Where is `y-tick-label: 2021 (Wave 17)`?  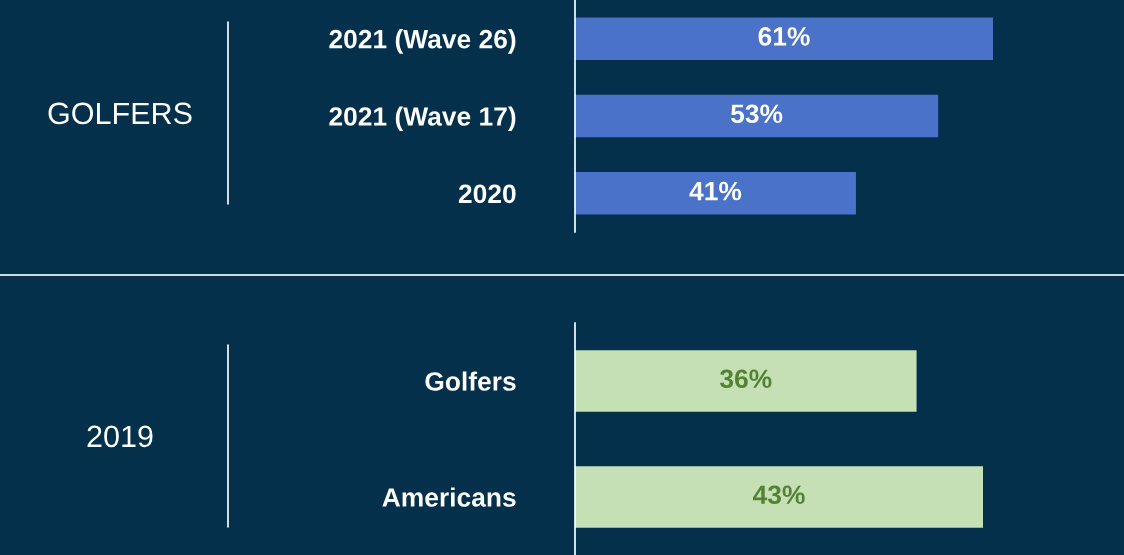
y-tick-label: 2021 (Wave 17) is located at coordinates (422, 119).